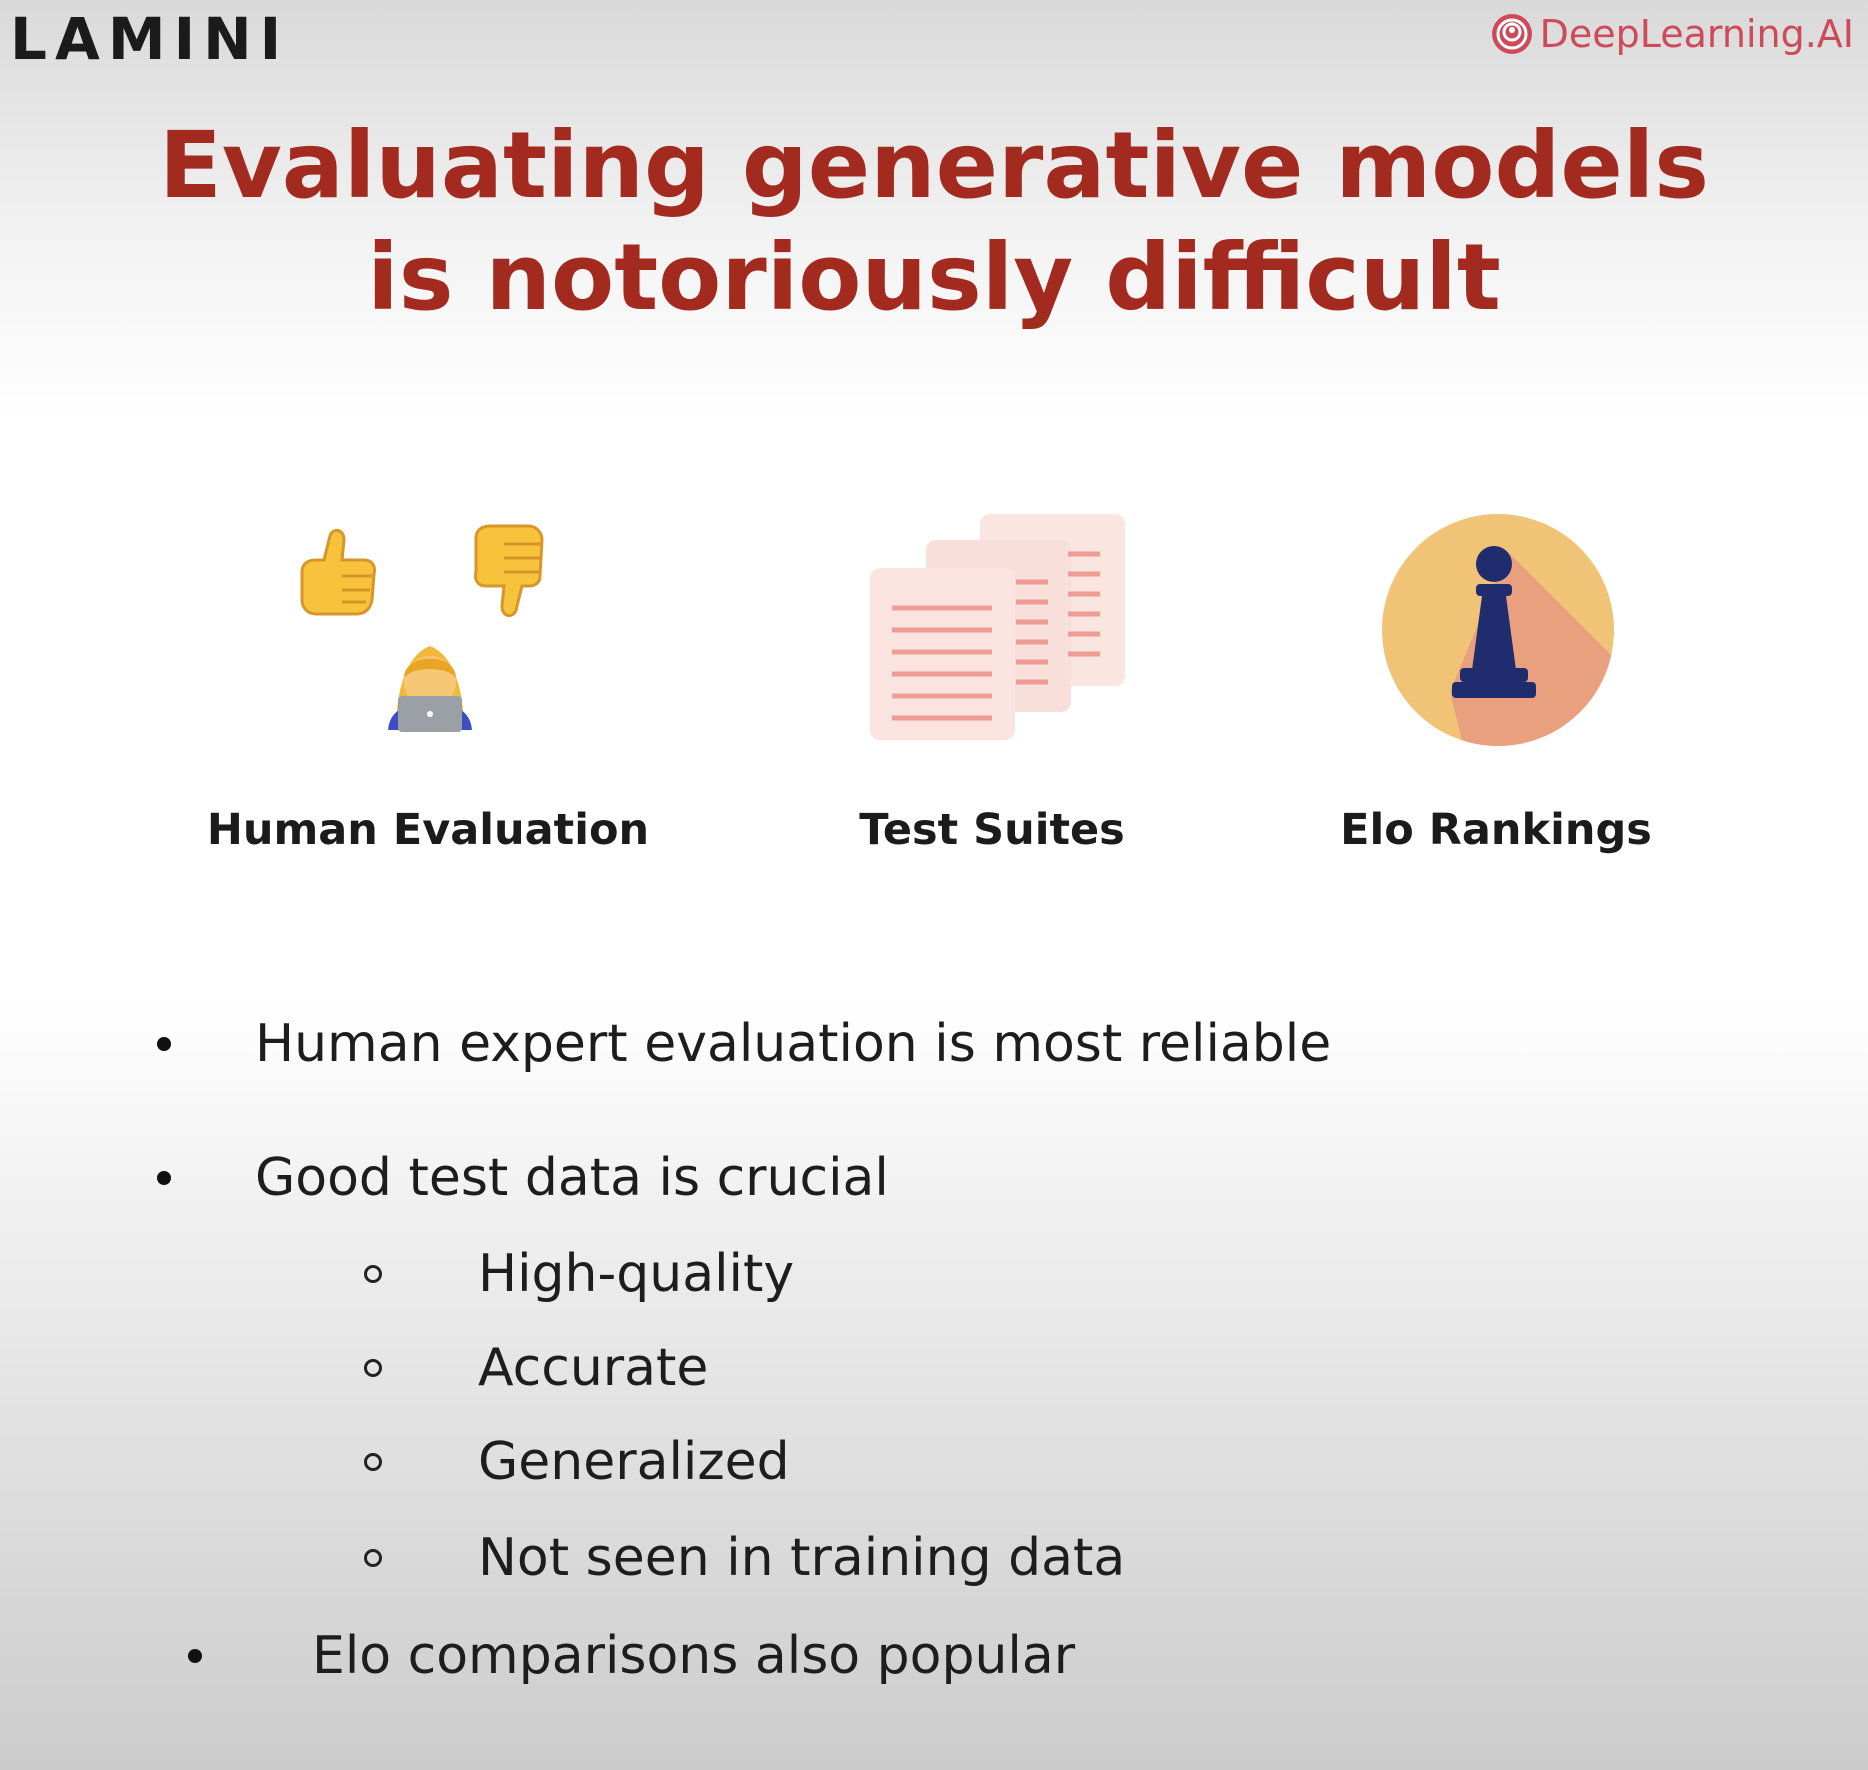  What do you see at coordinates (430, 689) in the screenshot?
I see `person-laptop-icon` at bounding box center [430, 689].